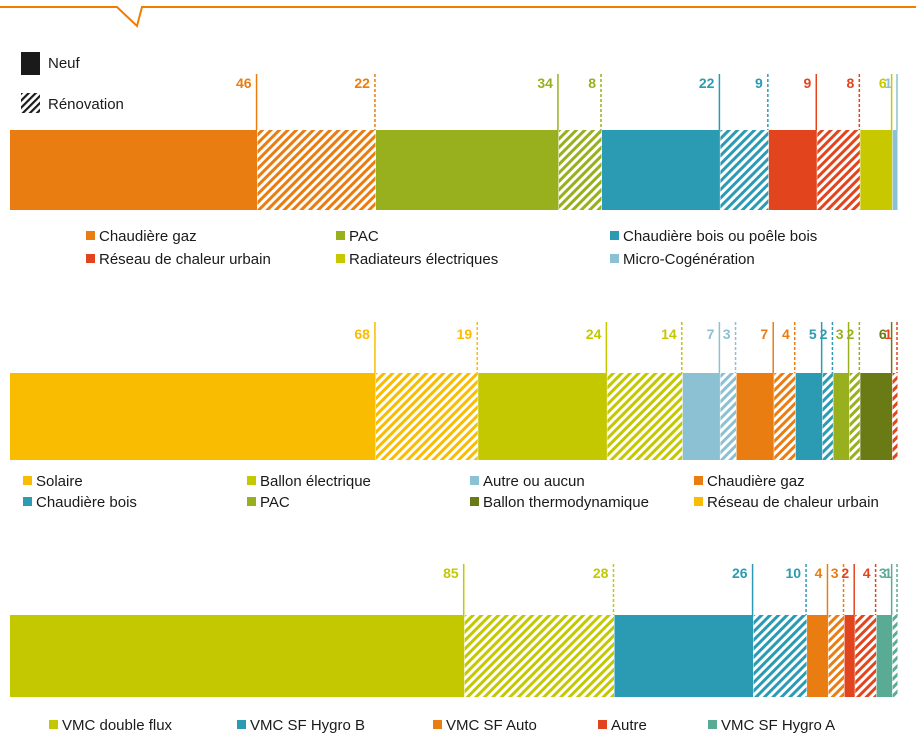  Describe the element at coordinates (315, 481) in the screenshot. I see `legend-label-1-ballon-electrique: Ballon électrique` at that location.